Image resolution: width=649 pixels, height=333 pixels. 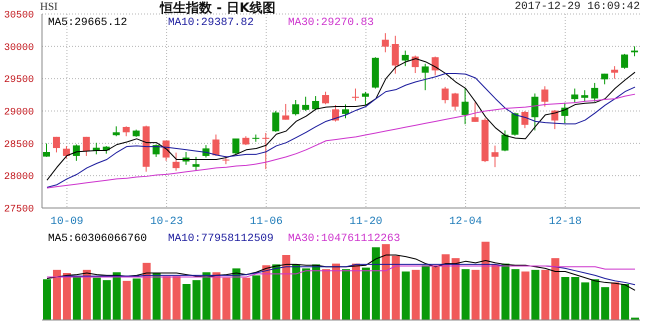 I want to click on y-tick-label: 29500, so click(x=19, y=80).